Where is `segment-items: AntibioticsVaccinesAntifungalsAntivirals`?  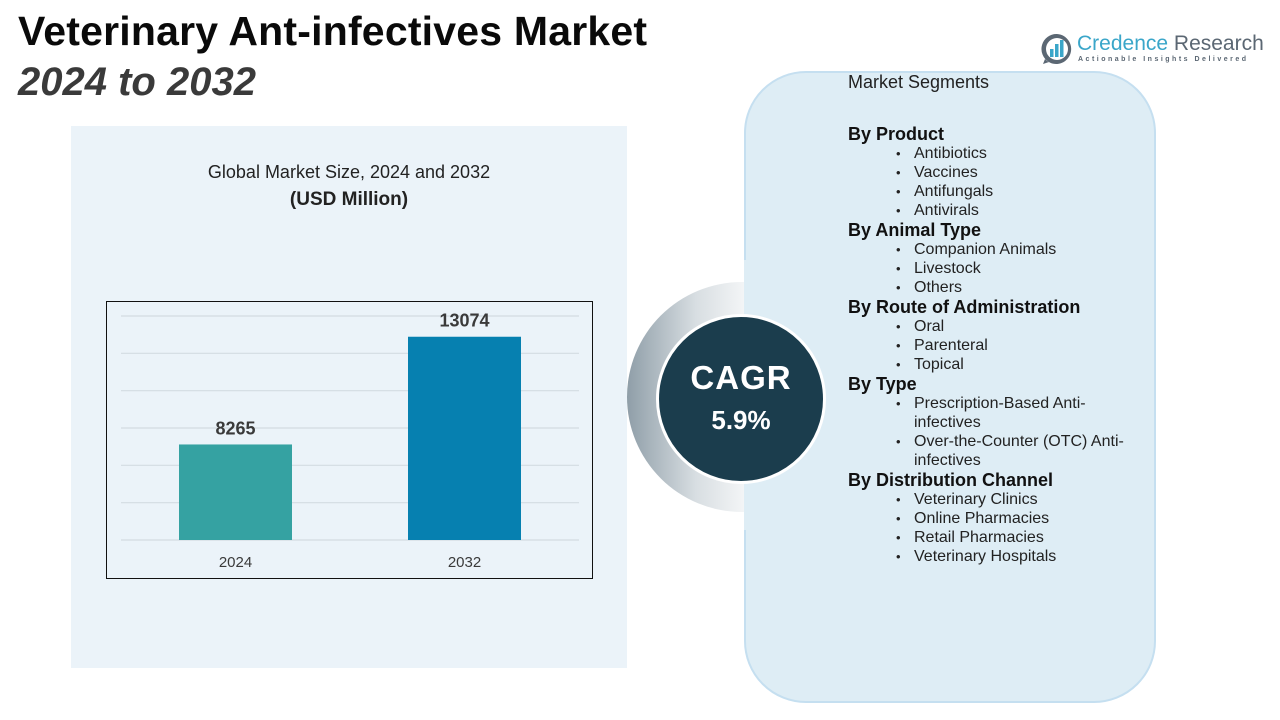
segment-items: AntibioticsVaccinesAntifungalsAntivirals is located at coordinates (998, 182).